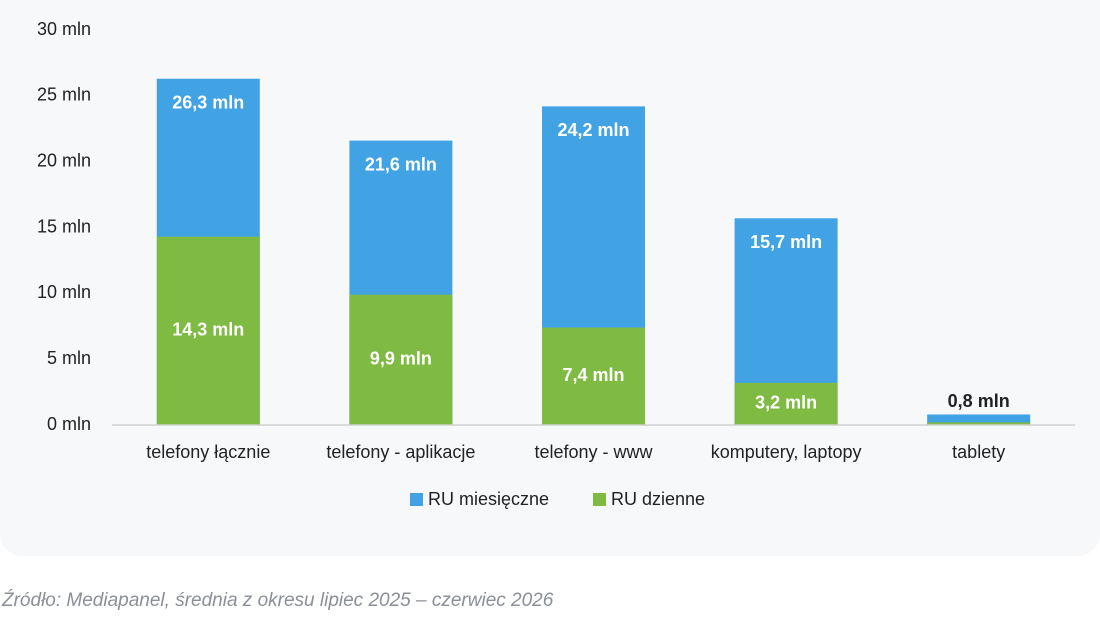 The width and height of the screenshot is (1100, 622). Describe the element at coordinates (786, 242) in the screenshot. I see `data-label: 15,7 mln` at that location.